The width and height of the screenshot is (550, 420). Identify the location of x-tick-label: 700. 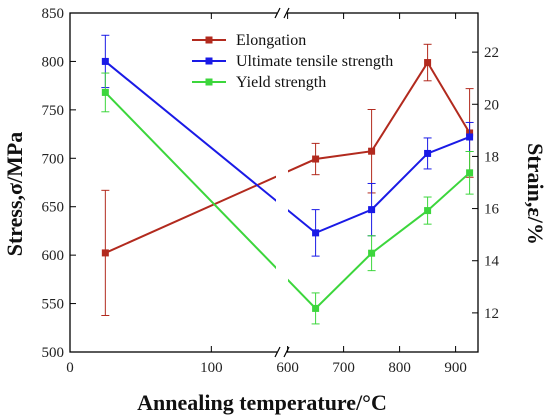
(343, 368).